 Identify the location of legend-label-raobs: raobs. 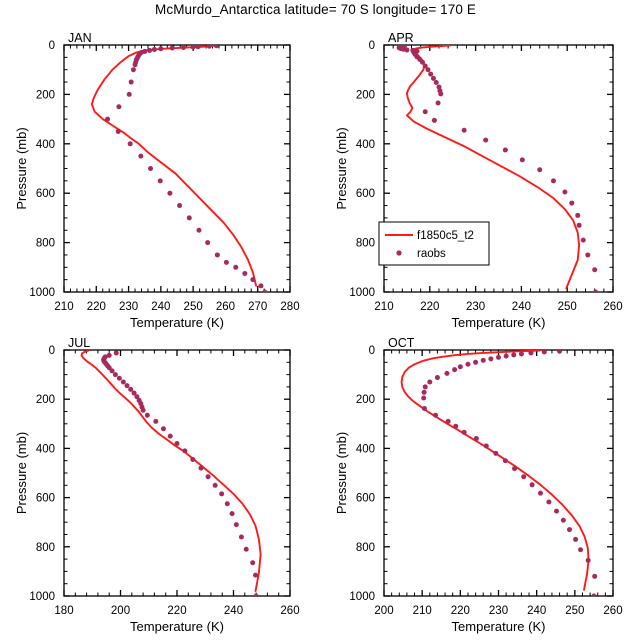
(431, 254).